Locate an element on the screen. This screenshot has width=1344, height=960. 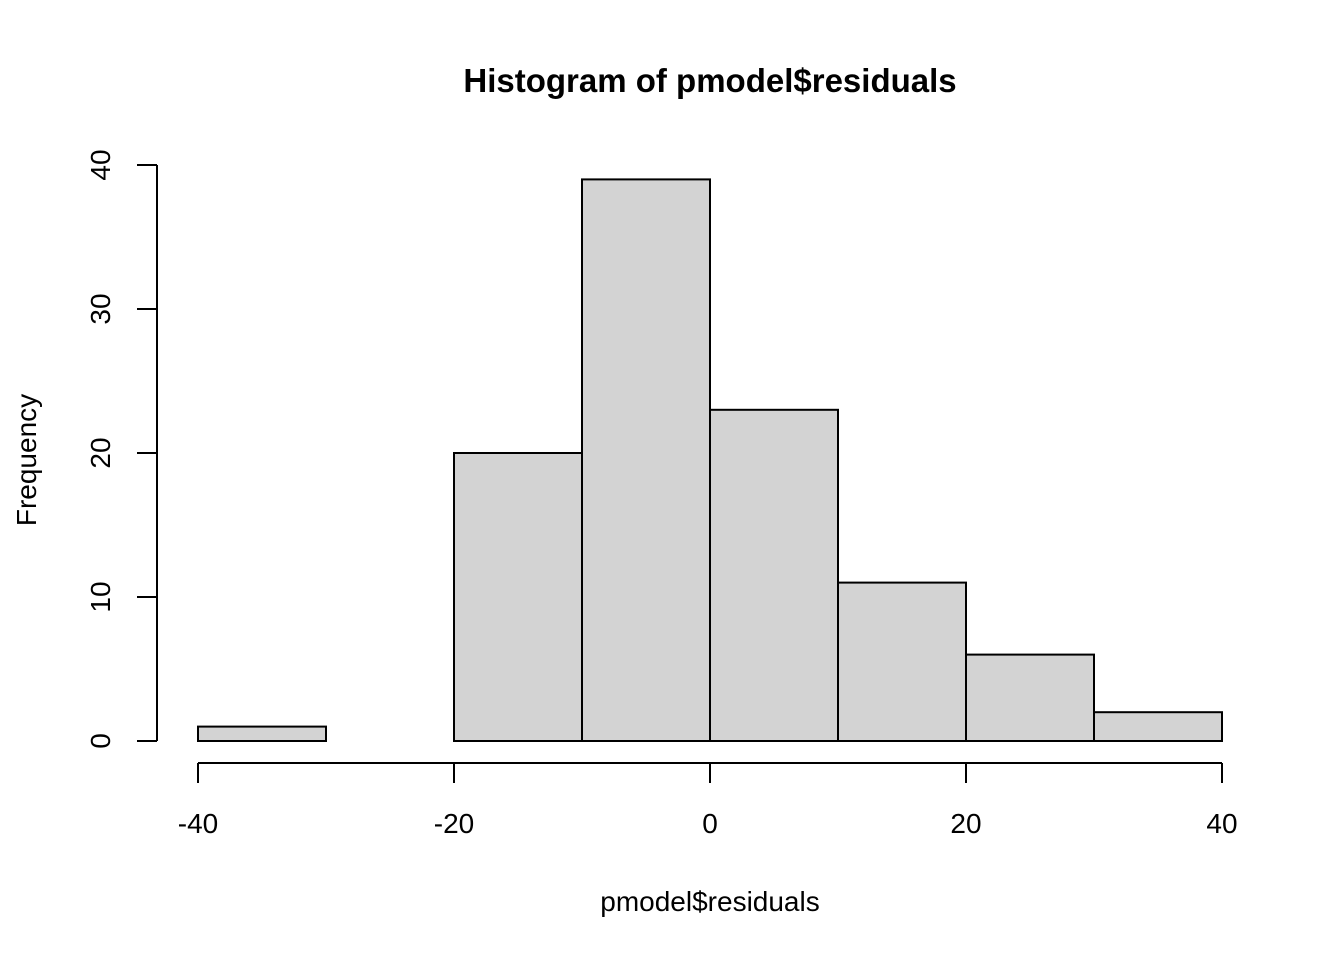
x-tick-label: 40 is located at coordinates (1221, 823).